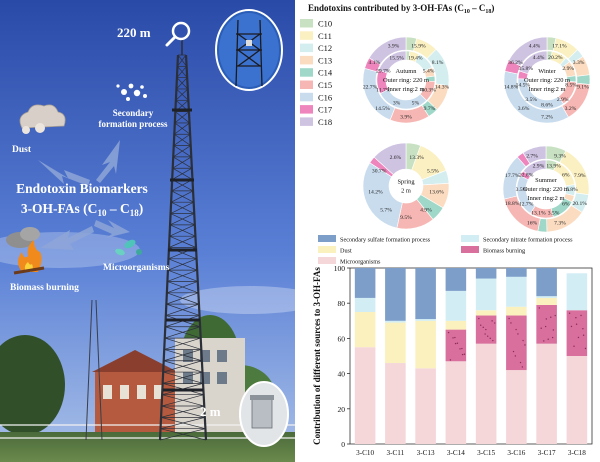 Image resolution: width=600 pixels, height=462 pixels. Describe the element at coordinates (342, 374) in the screenshot. I see `y-tick-label: 40` at that location.